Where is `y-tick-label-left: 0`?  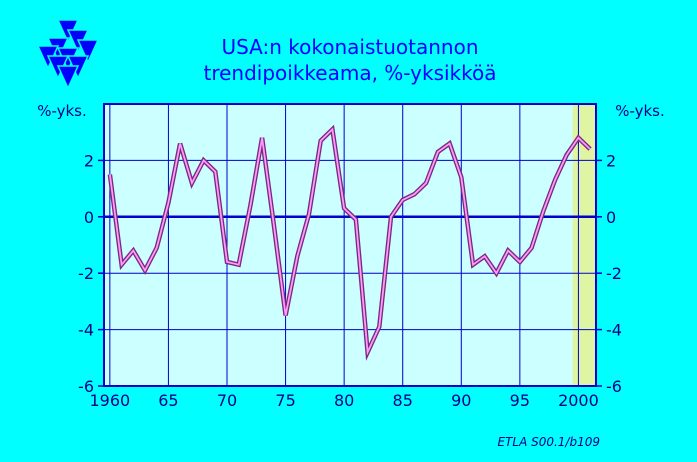
y-tick-label-left: 0 is located at coordinates (89, 217).